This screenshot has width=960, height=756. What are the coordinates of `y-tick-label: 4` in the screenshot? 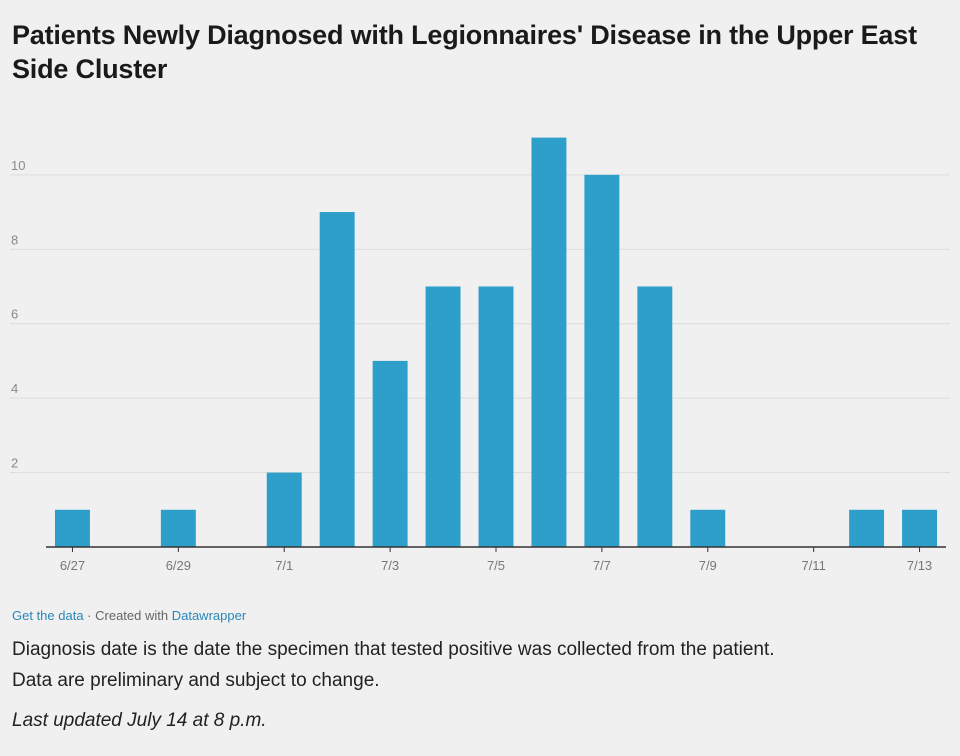 It's located at (14, 388).